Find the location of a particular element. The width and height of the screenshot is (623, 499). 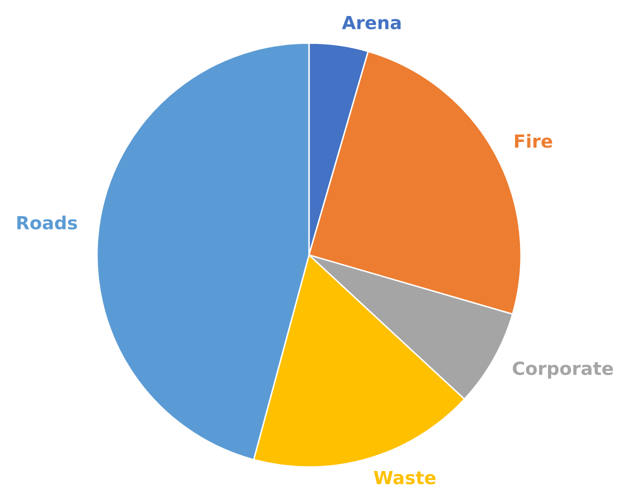

slice-label: Arena is located at coordinates (371, 23).